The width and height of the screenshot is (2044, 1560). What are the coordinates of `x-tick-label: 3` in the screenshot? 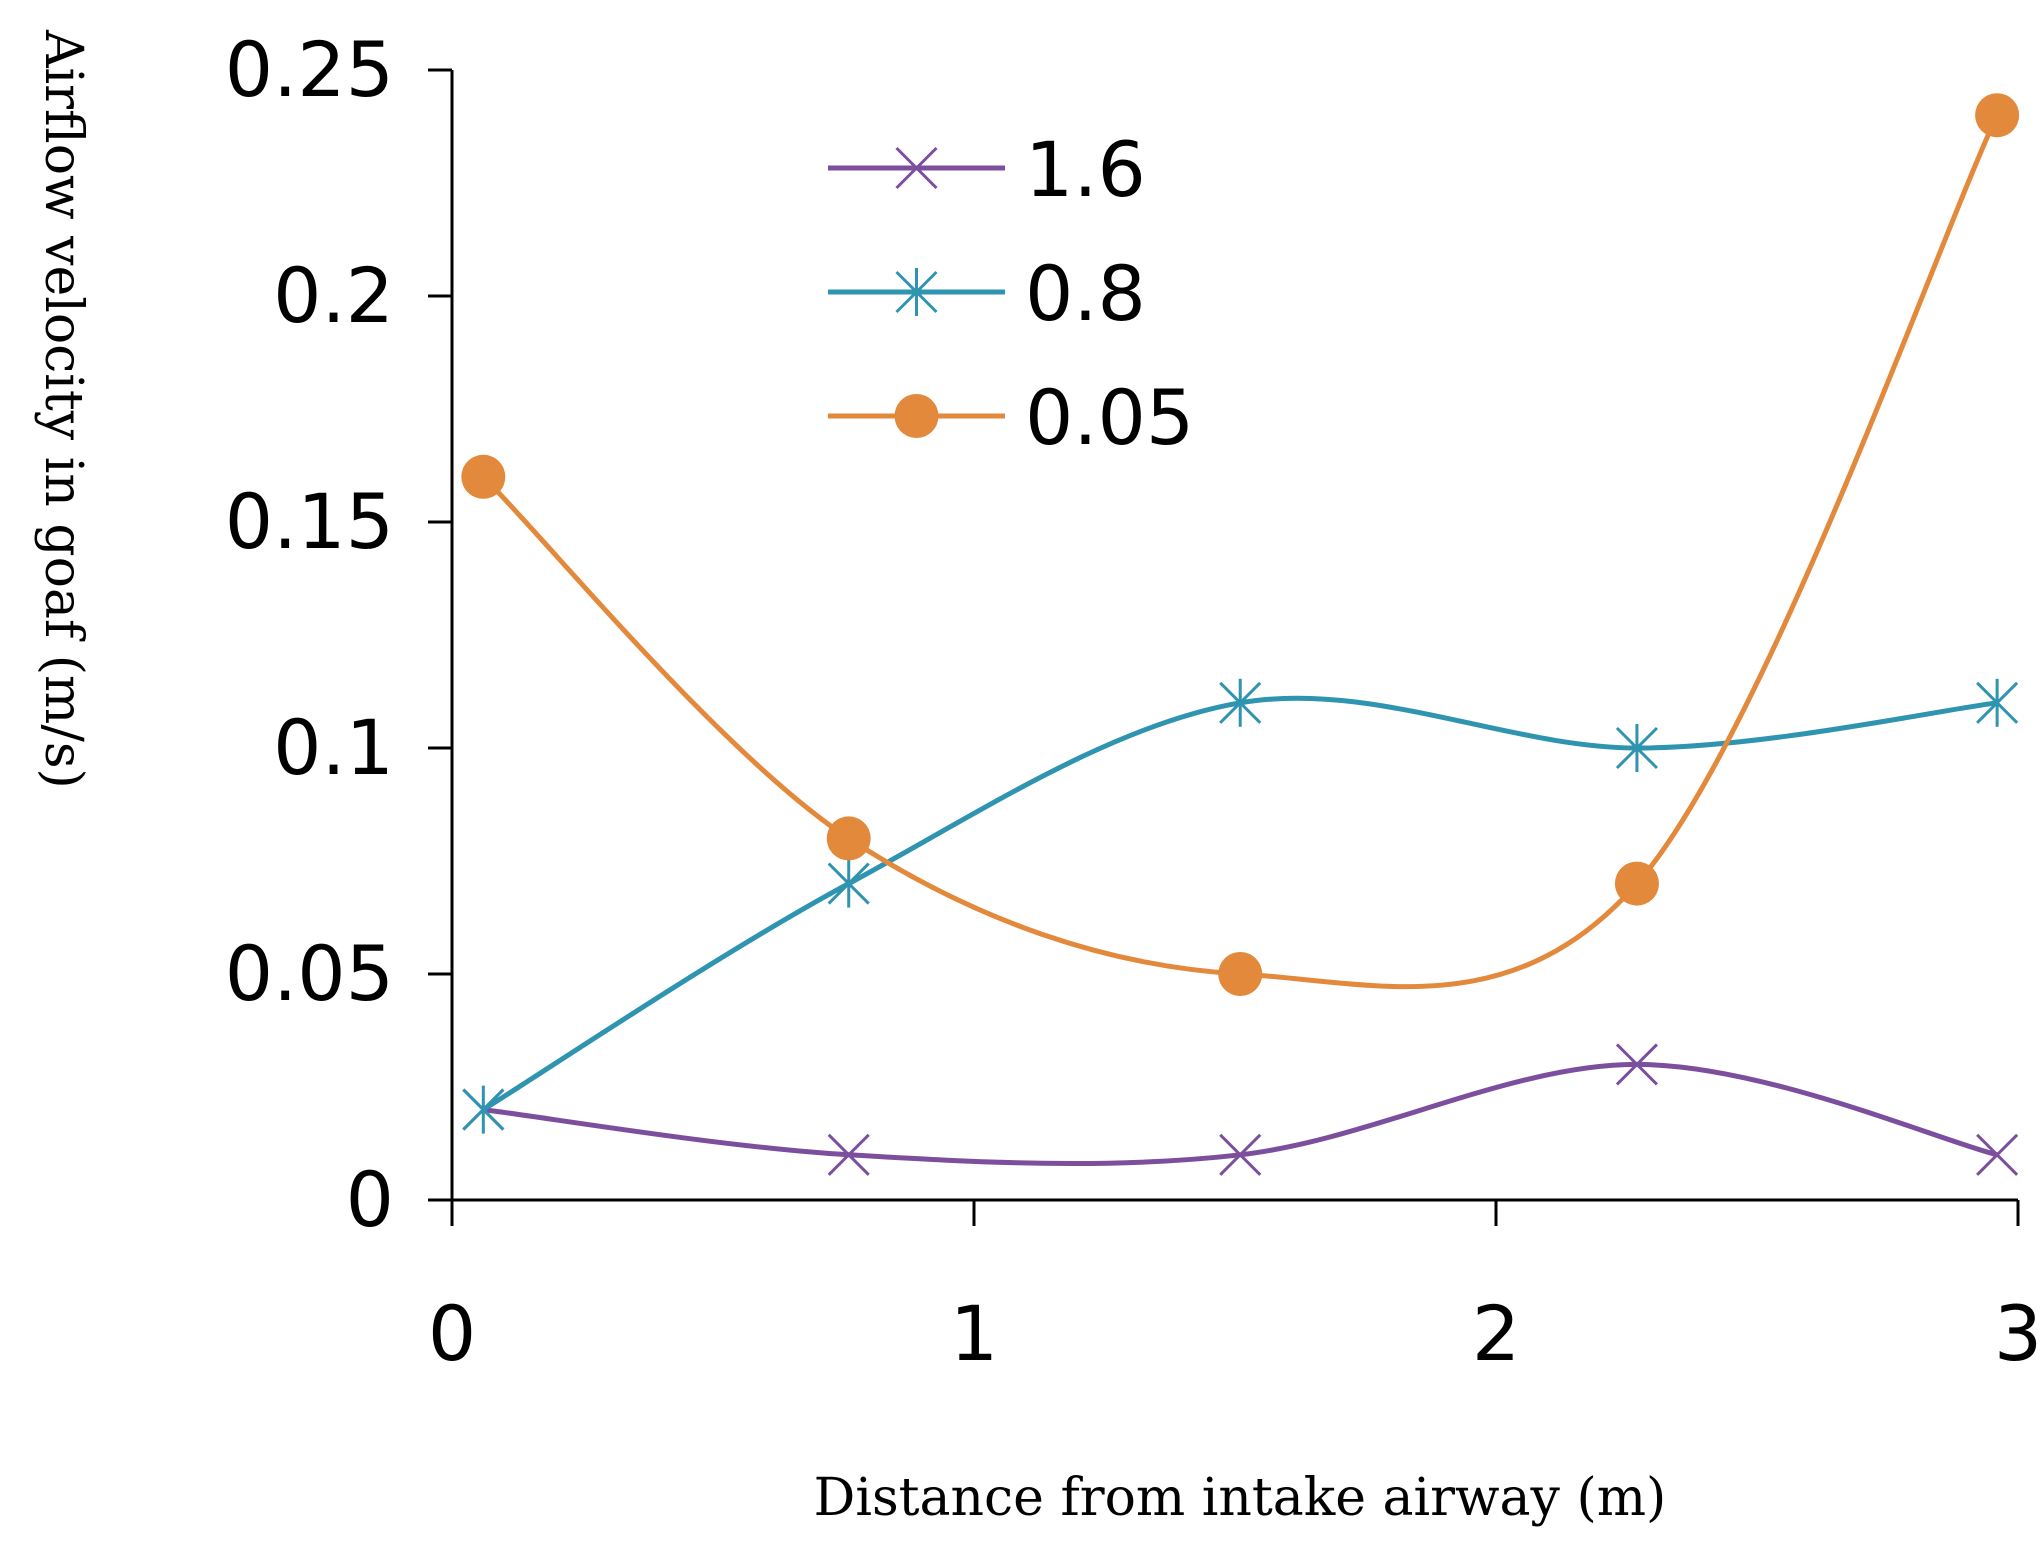 It's located at (2018, 1333).